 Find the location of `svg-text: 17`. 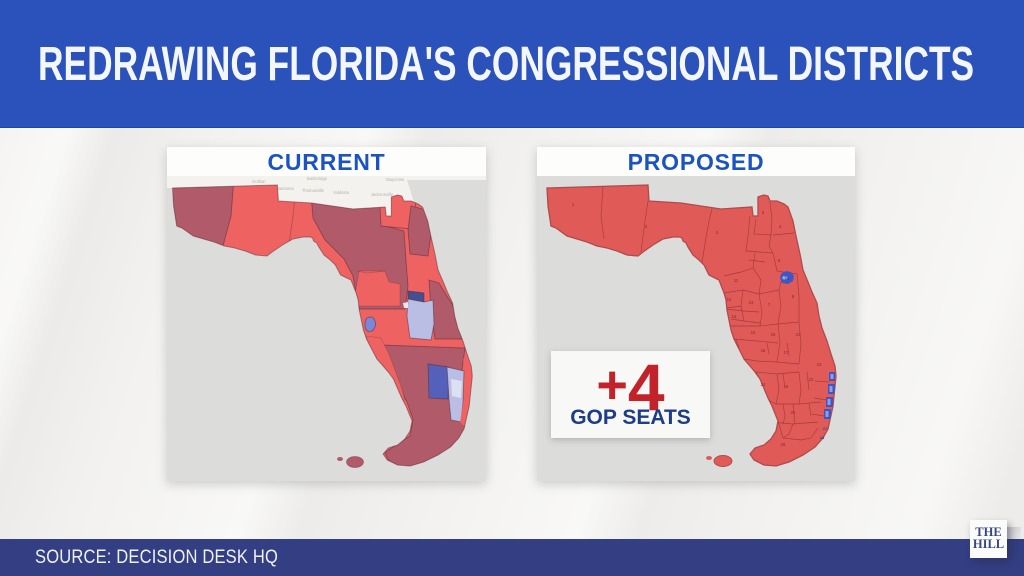

svg-text: 17 is located at coordinates (786, 352).